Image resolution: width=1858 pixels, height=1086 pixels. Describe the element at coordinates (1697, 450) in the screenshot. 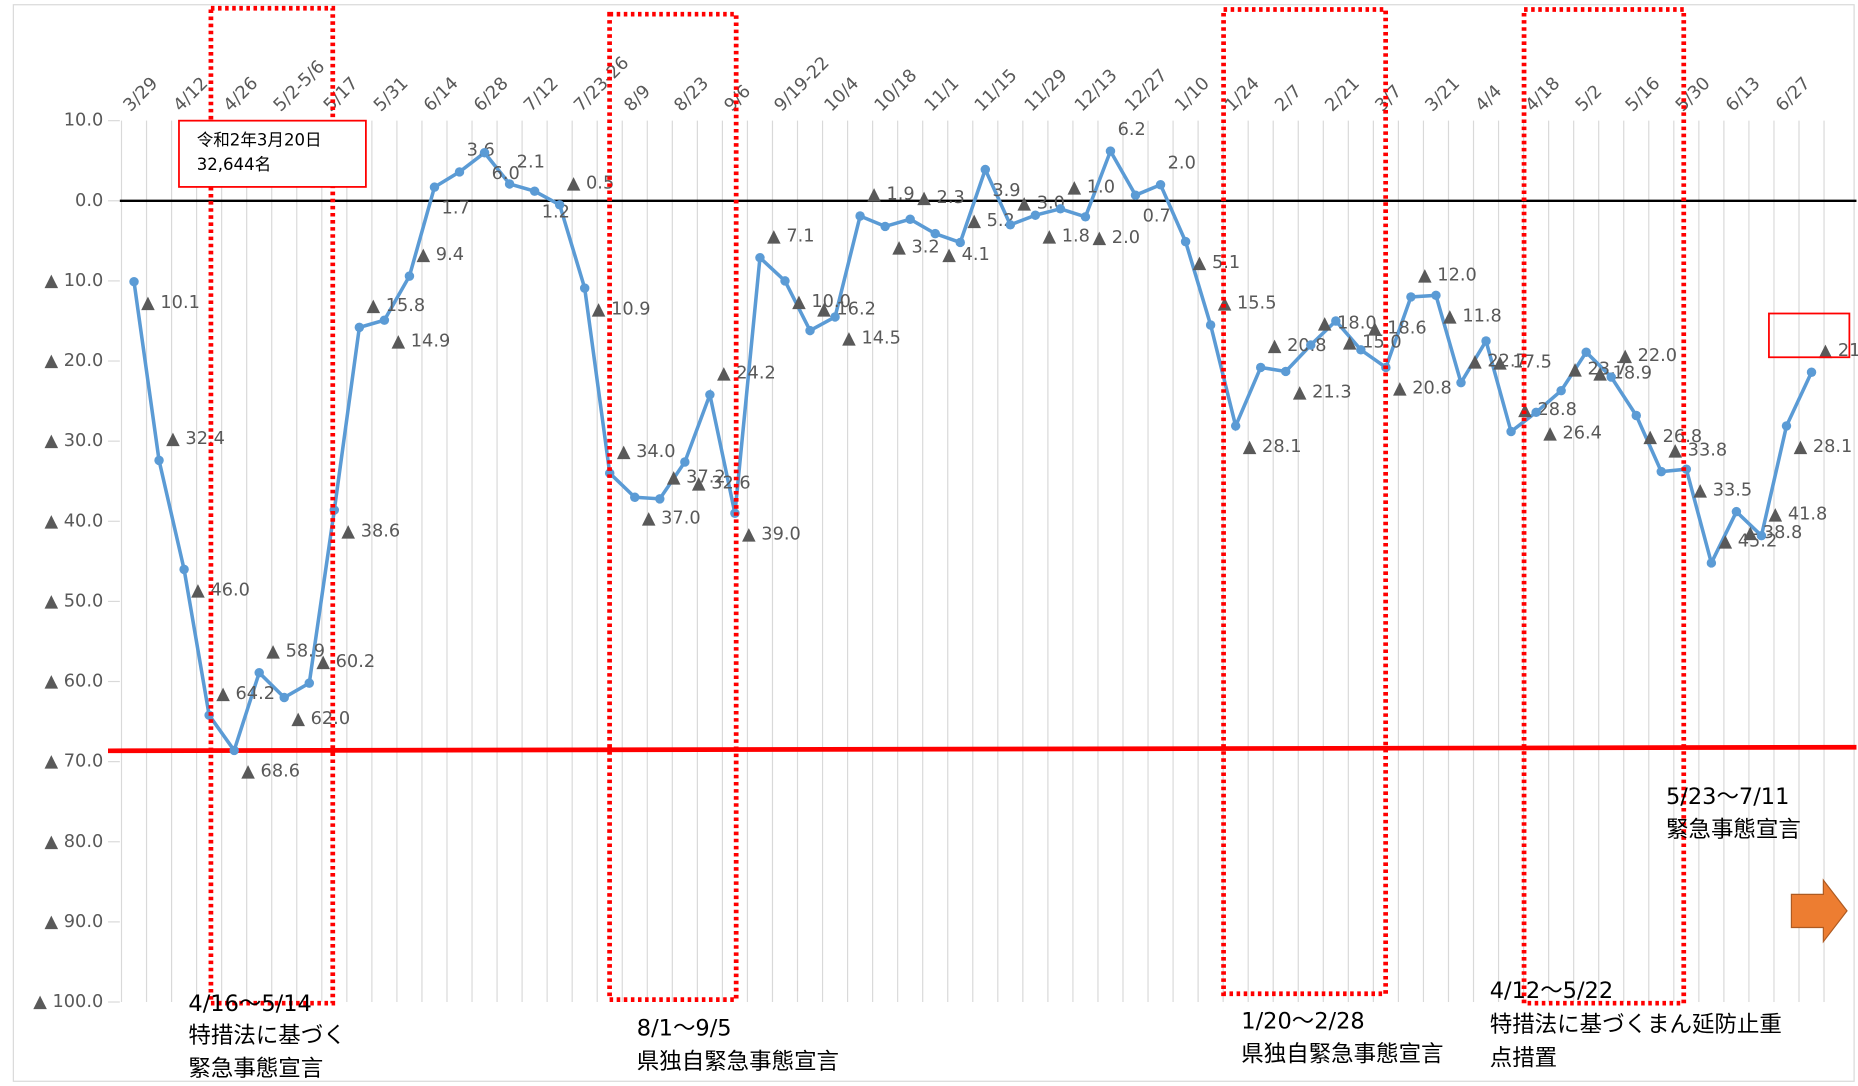

I see `data-label: ▲ 33.8` at that location.